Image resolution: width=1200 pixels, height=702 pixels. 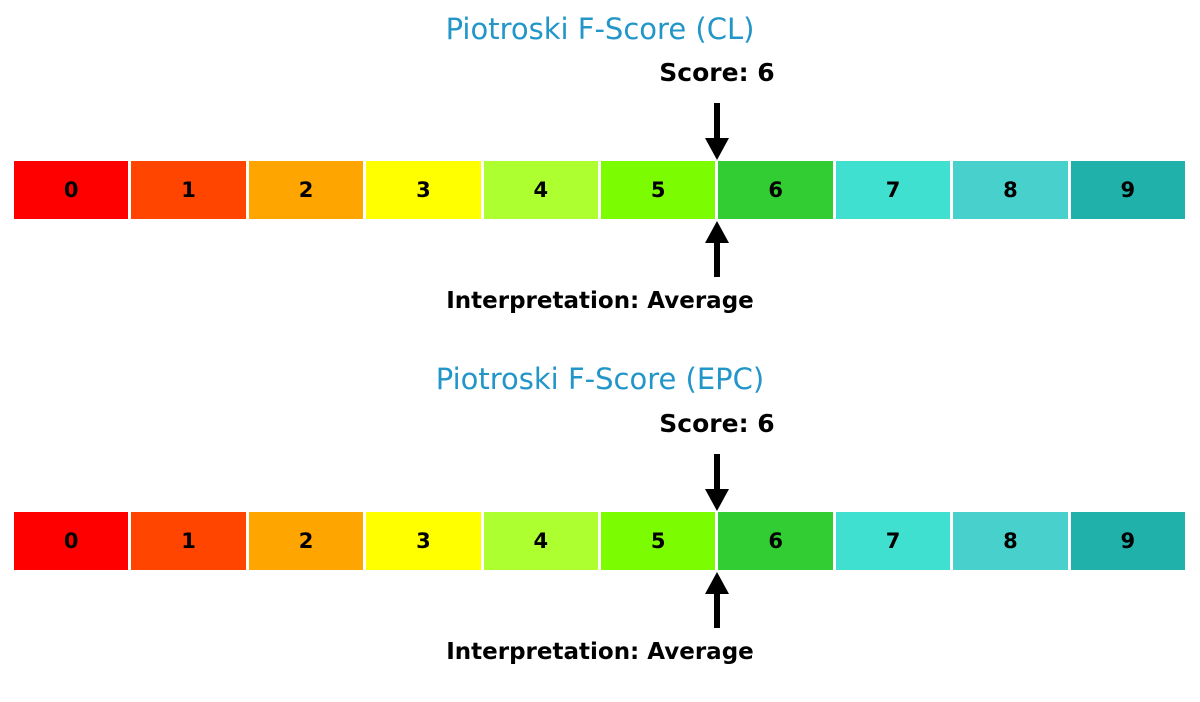 I want to click on chart-title-cl: Piotroski F-Score (CL), so click(x=600, y=29).